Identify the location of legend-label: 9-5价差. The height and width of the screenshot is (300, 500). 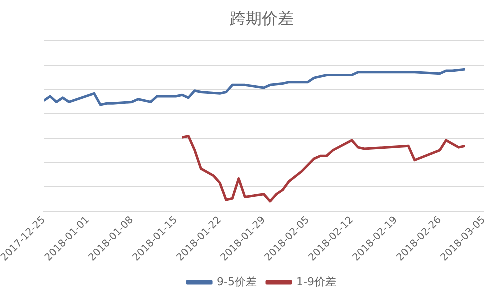
(237, 281).